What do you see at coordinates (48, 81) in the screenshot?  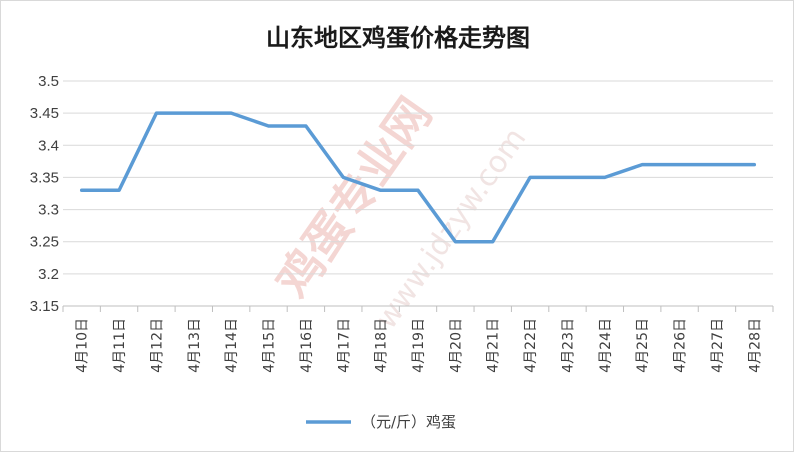 I see `y-tick-label: 3.5` at bounding box center [48, 81].